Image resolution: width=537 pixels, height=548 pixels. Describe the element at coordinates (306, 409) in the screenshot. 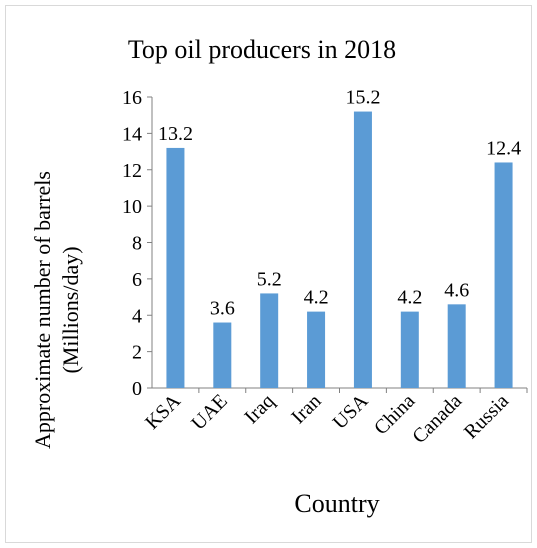

I see `category-label-iran: Iran` at that location.